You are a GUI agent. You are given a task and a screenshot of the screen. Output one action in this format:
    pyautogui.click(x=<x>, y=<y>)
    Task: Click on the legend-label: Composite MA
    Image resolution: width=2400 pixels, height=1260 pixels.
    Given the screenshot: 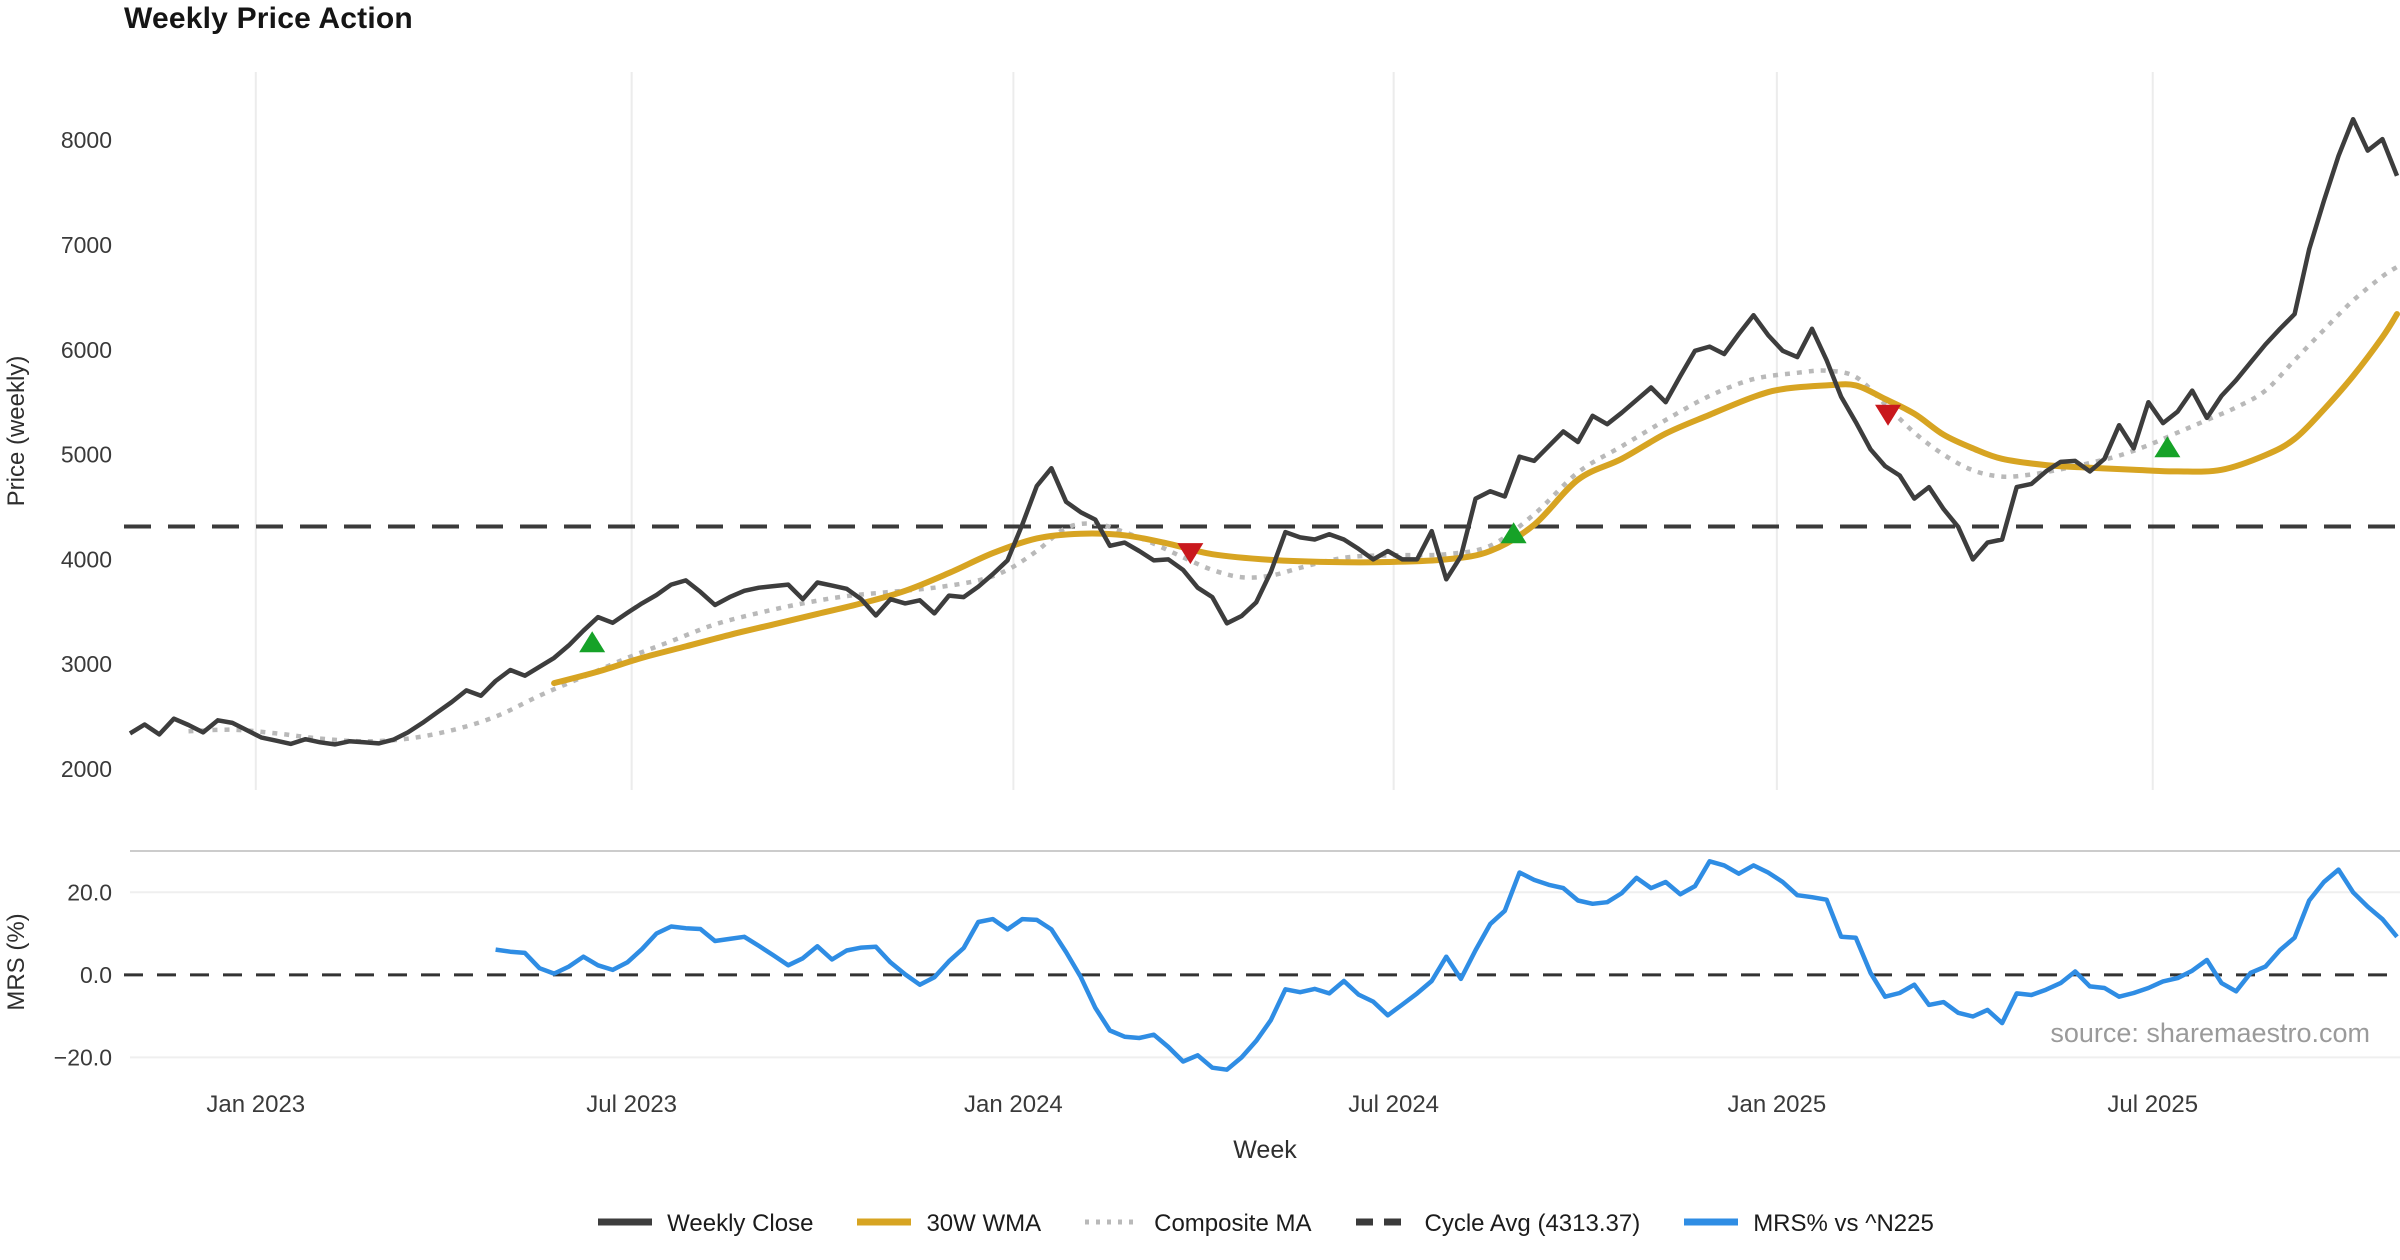 What is the action you would take?
    pyautogui.click(x=1233, y=1223)
    